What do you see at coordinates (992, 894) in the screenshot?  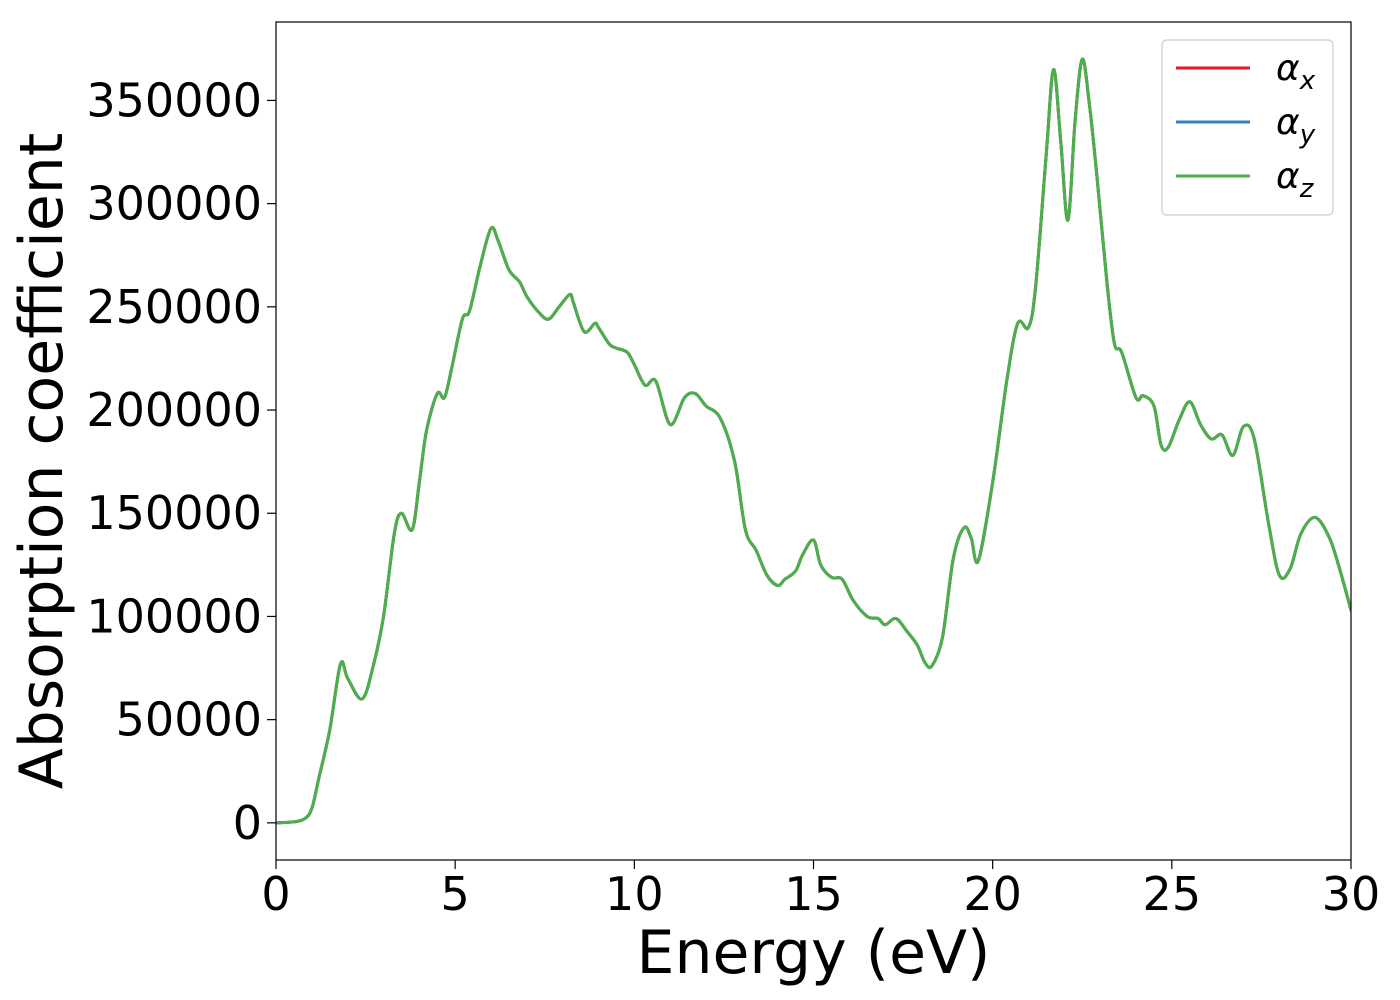 I see `x-tick-label: 20` at bounding box center [992, 894].